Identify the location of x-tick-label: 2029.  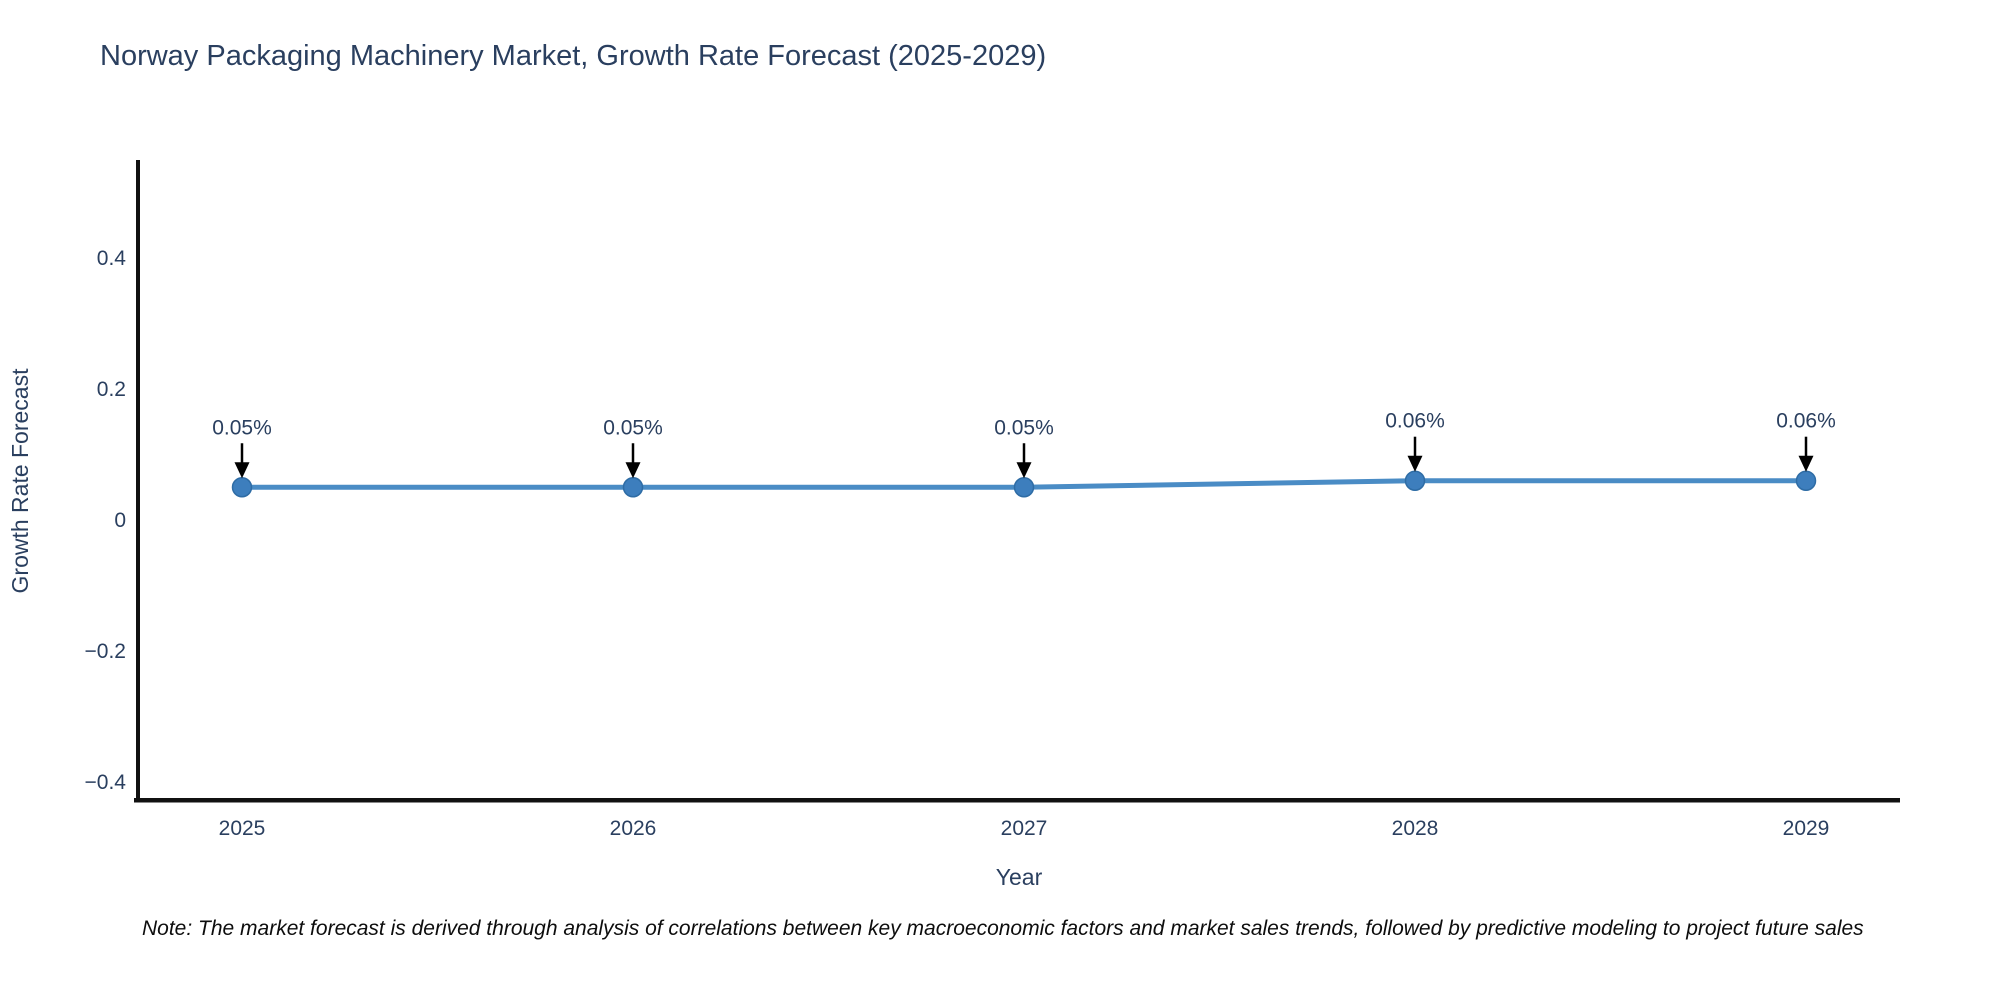
(1806, 828).